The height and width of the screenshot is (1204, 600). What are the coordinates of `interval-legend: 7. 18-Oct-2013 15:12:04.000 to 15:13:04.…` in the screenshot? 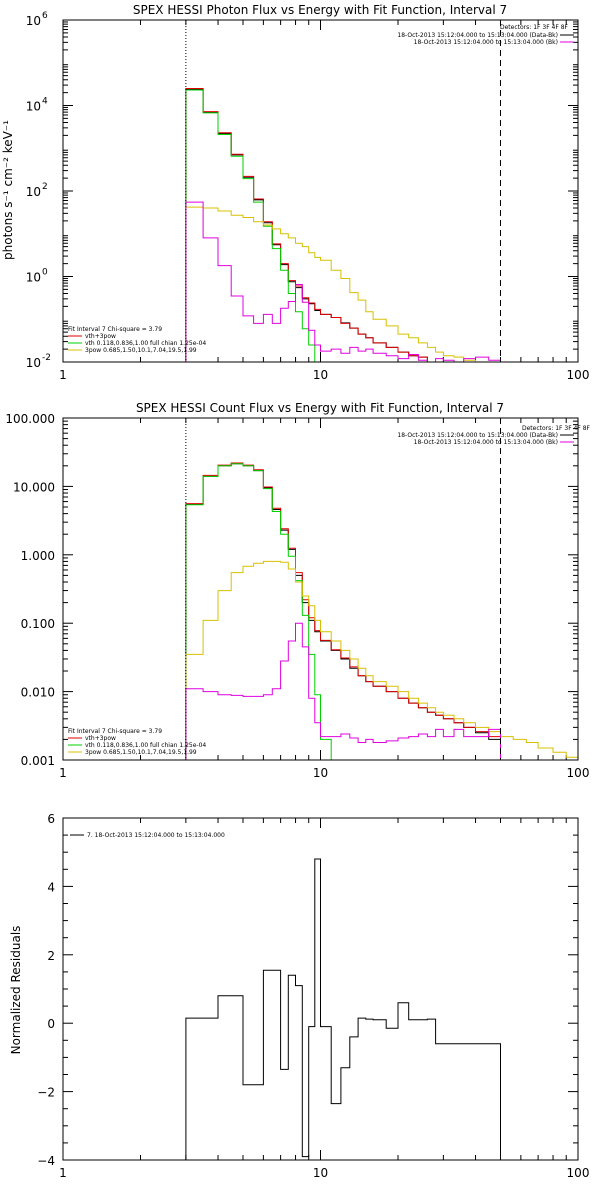 It's located at (147, 835).